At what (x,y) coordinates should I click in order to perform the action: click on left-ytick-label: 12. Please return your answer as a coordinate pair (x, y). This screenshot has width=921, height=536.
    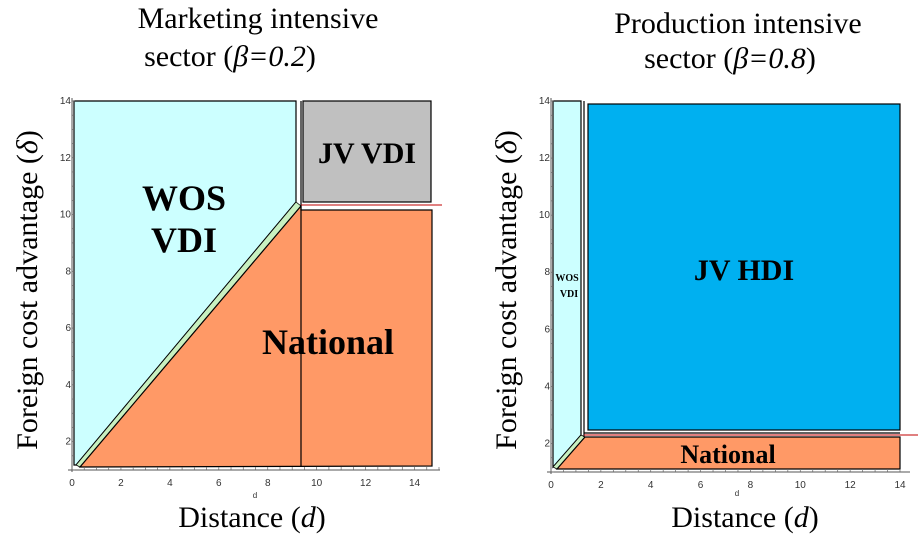
    Looking at the image, I should click on (66, 158).